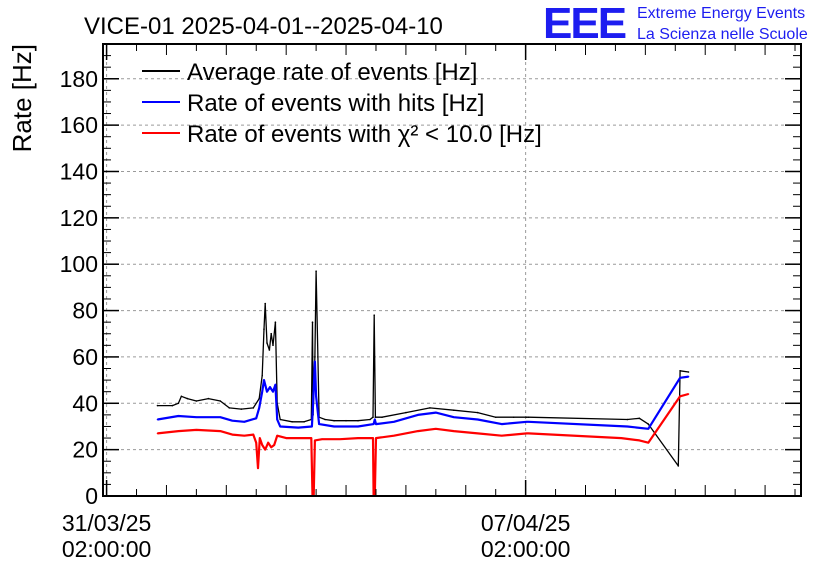 The width and height of the screenshot is (836, 572). Describe the element at coordinates (85, 403) in the screenshot. I see `y-tick-label-40: 40` at that location.